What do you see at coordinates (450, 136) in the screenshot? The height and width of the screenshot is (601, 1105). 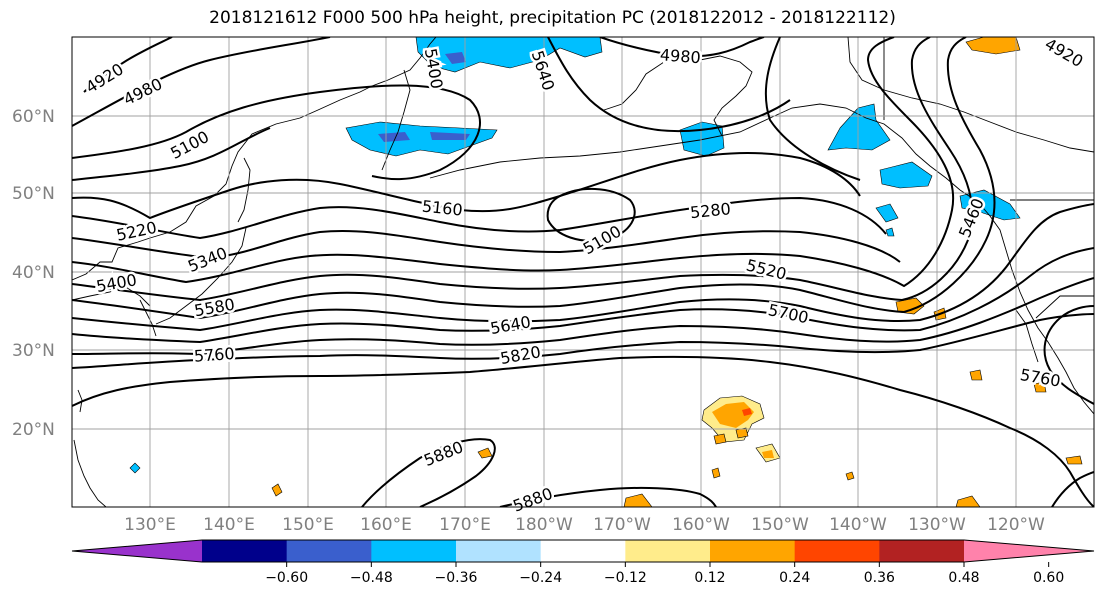 I see `precip-patch-okhotsk-inner2` at bounding box center [450, 136].